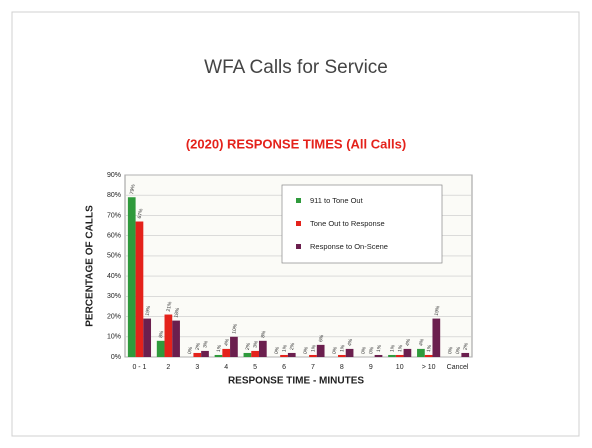 The height and width of the screenshot is (448, 592). What do you see at coordinates (114, 256) in the screenshot?
I see `y-tick-label: 50%` at bounding box center [114, 256].